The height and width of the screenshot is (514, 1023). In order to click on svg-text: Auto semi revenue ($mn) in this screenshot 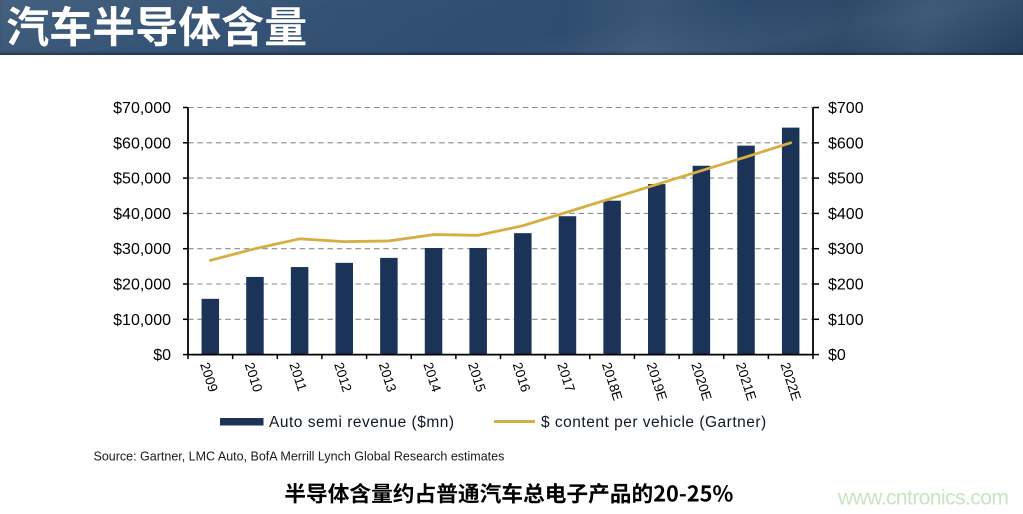, I will do `click(362, 422)`.